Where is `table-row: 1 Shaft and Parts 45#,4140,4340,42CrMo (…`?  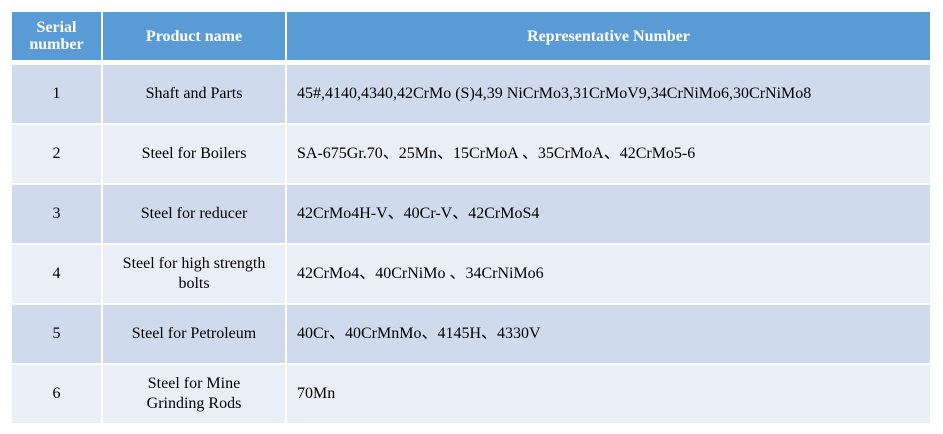 table-row: 1 Shaft and Parts 45#,4140,4340,42CrMo (… is located at coordinates (471, 95).